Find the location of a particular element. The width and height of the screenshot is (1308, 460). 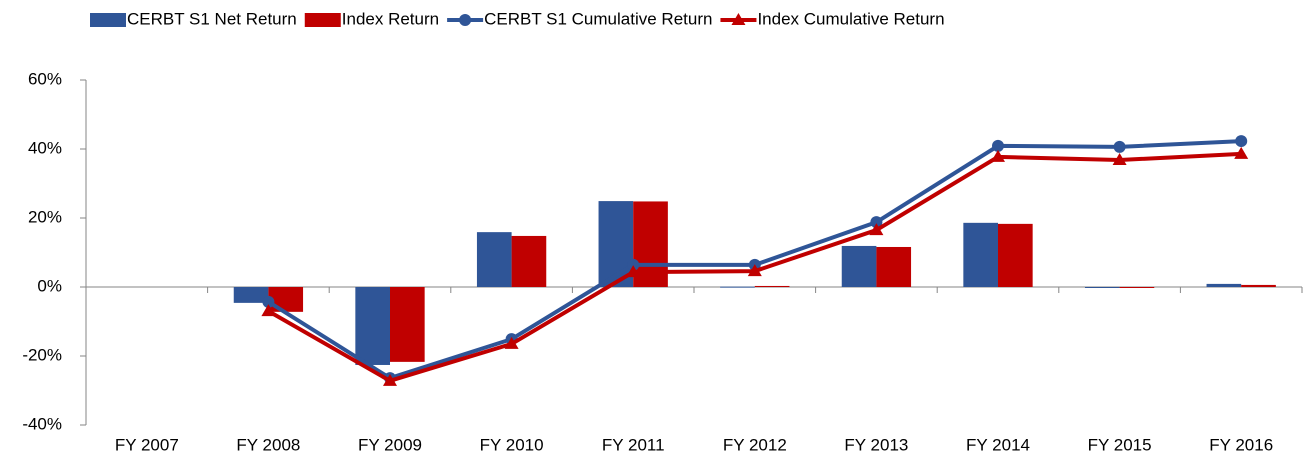

legend-label: Index Return is located at coordinates (390, 18).